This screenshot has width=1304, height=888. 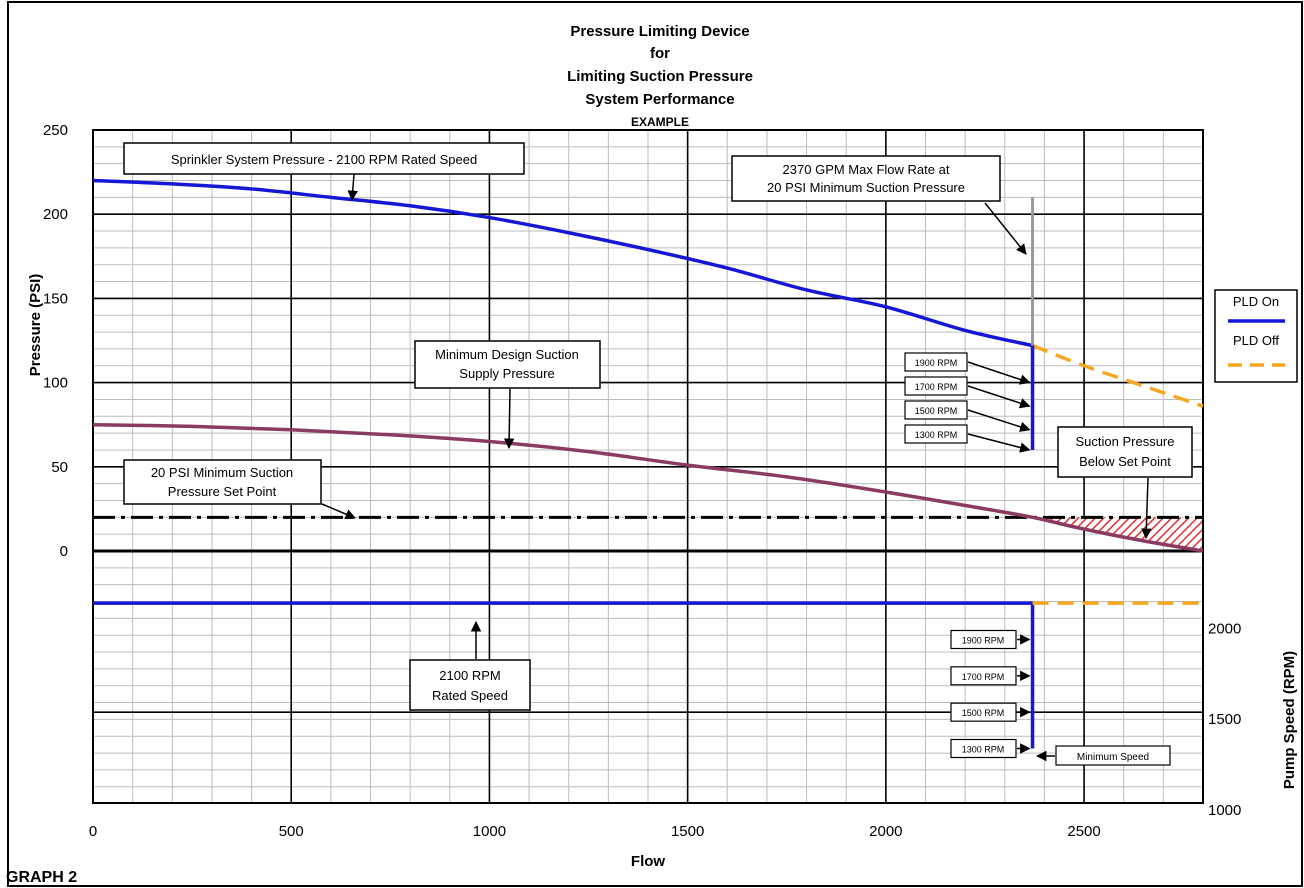 What do you see at coordinates (59, 467) in the screenshot?
I see `pressure-tick-label: 50` at bounding box center [59, 467].